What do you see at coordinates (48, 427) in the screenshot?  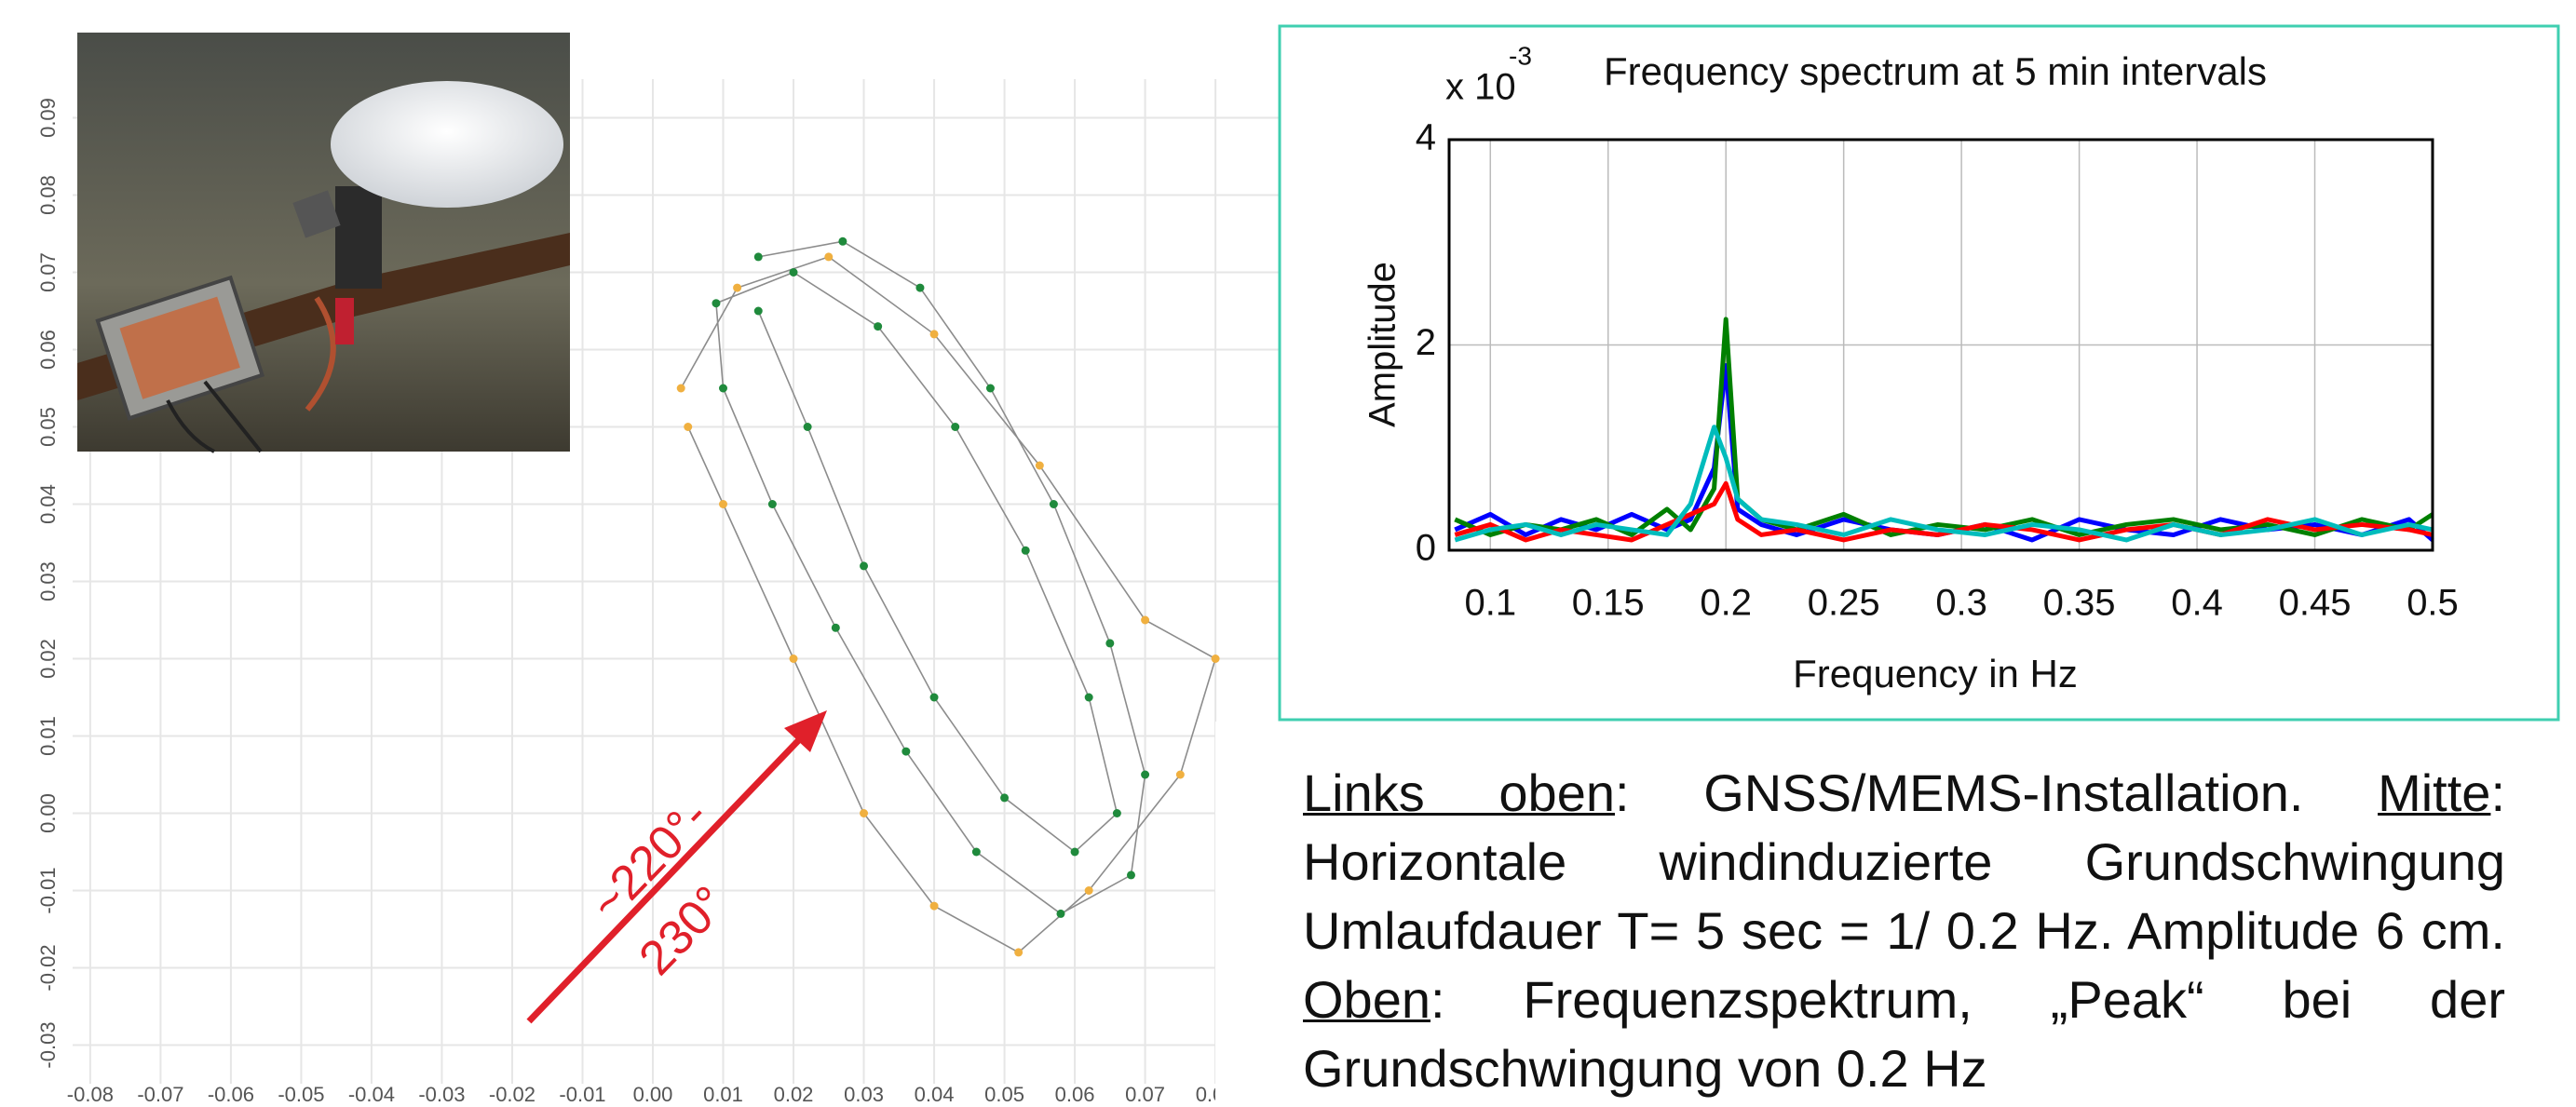 I see `y-tick-label: 0.05` at bounding box center [48, 427].